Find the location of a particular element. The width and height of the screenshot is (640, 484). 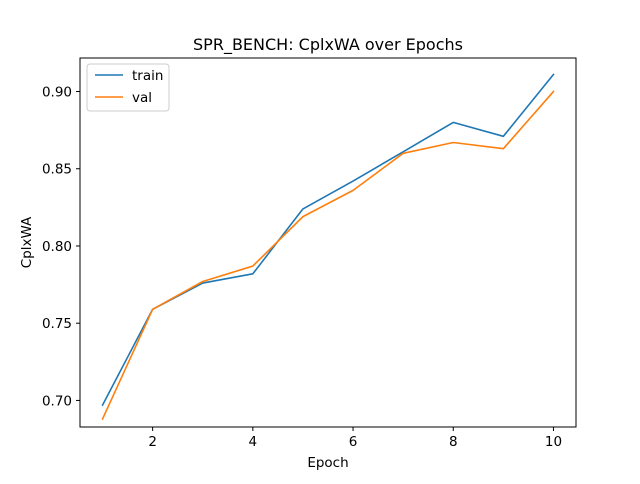

x-tick-label: 4 is located at coordinates (253, 442).